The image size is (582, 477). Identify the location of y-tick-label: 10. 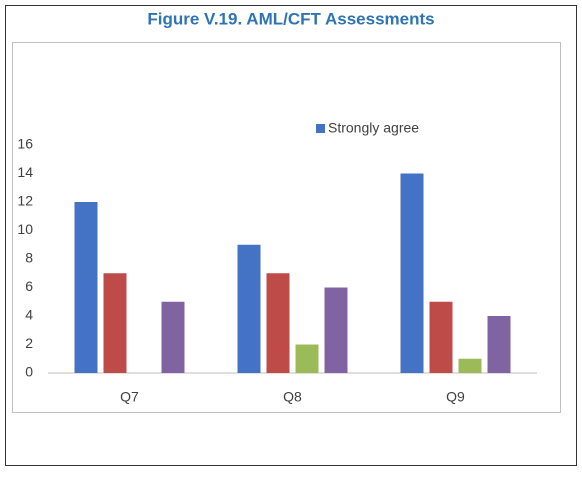
(25, 229).